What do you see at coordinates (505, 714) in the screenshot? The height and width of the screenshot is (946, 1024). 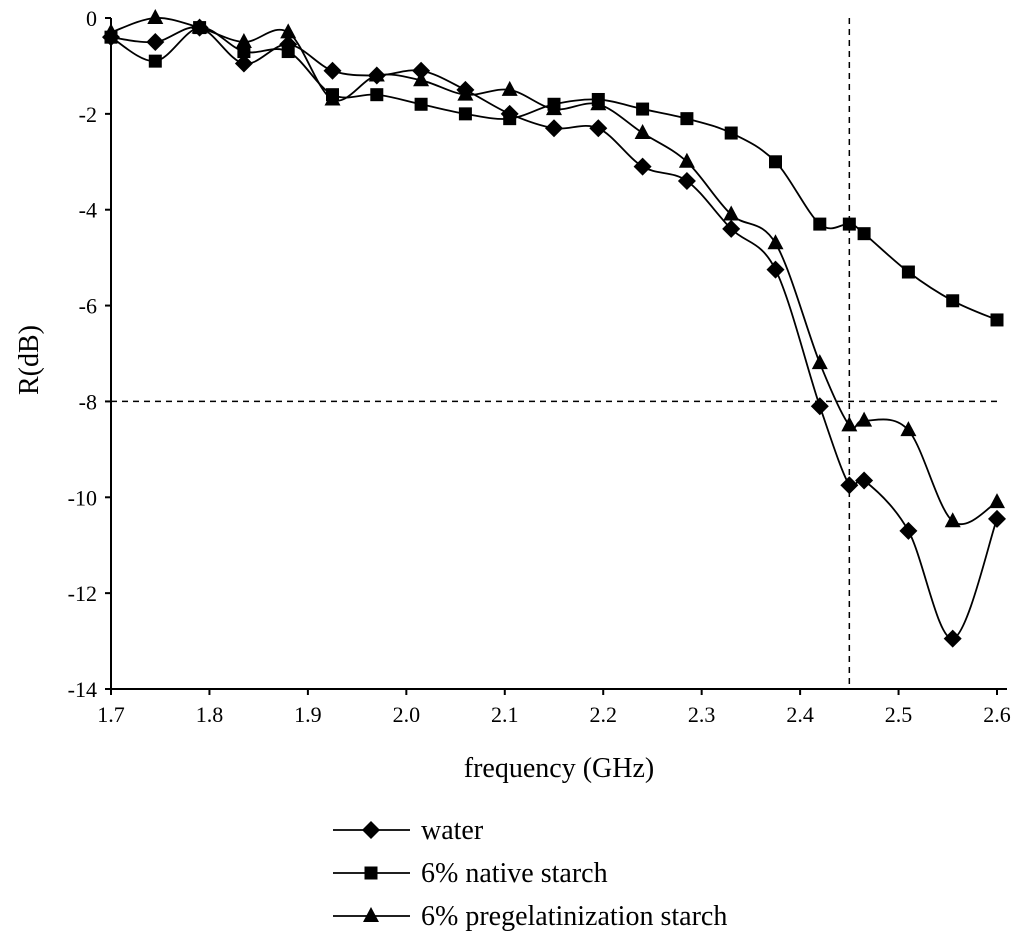 I see `x-tick-label: 2.1` at bounding box center [505, 714].